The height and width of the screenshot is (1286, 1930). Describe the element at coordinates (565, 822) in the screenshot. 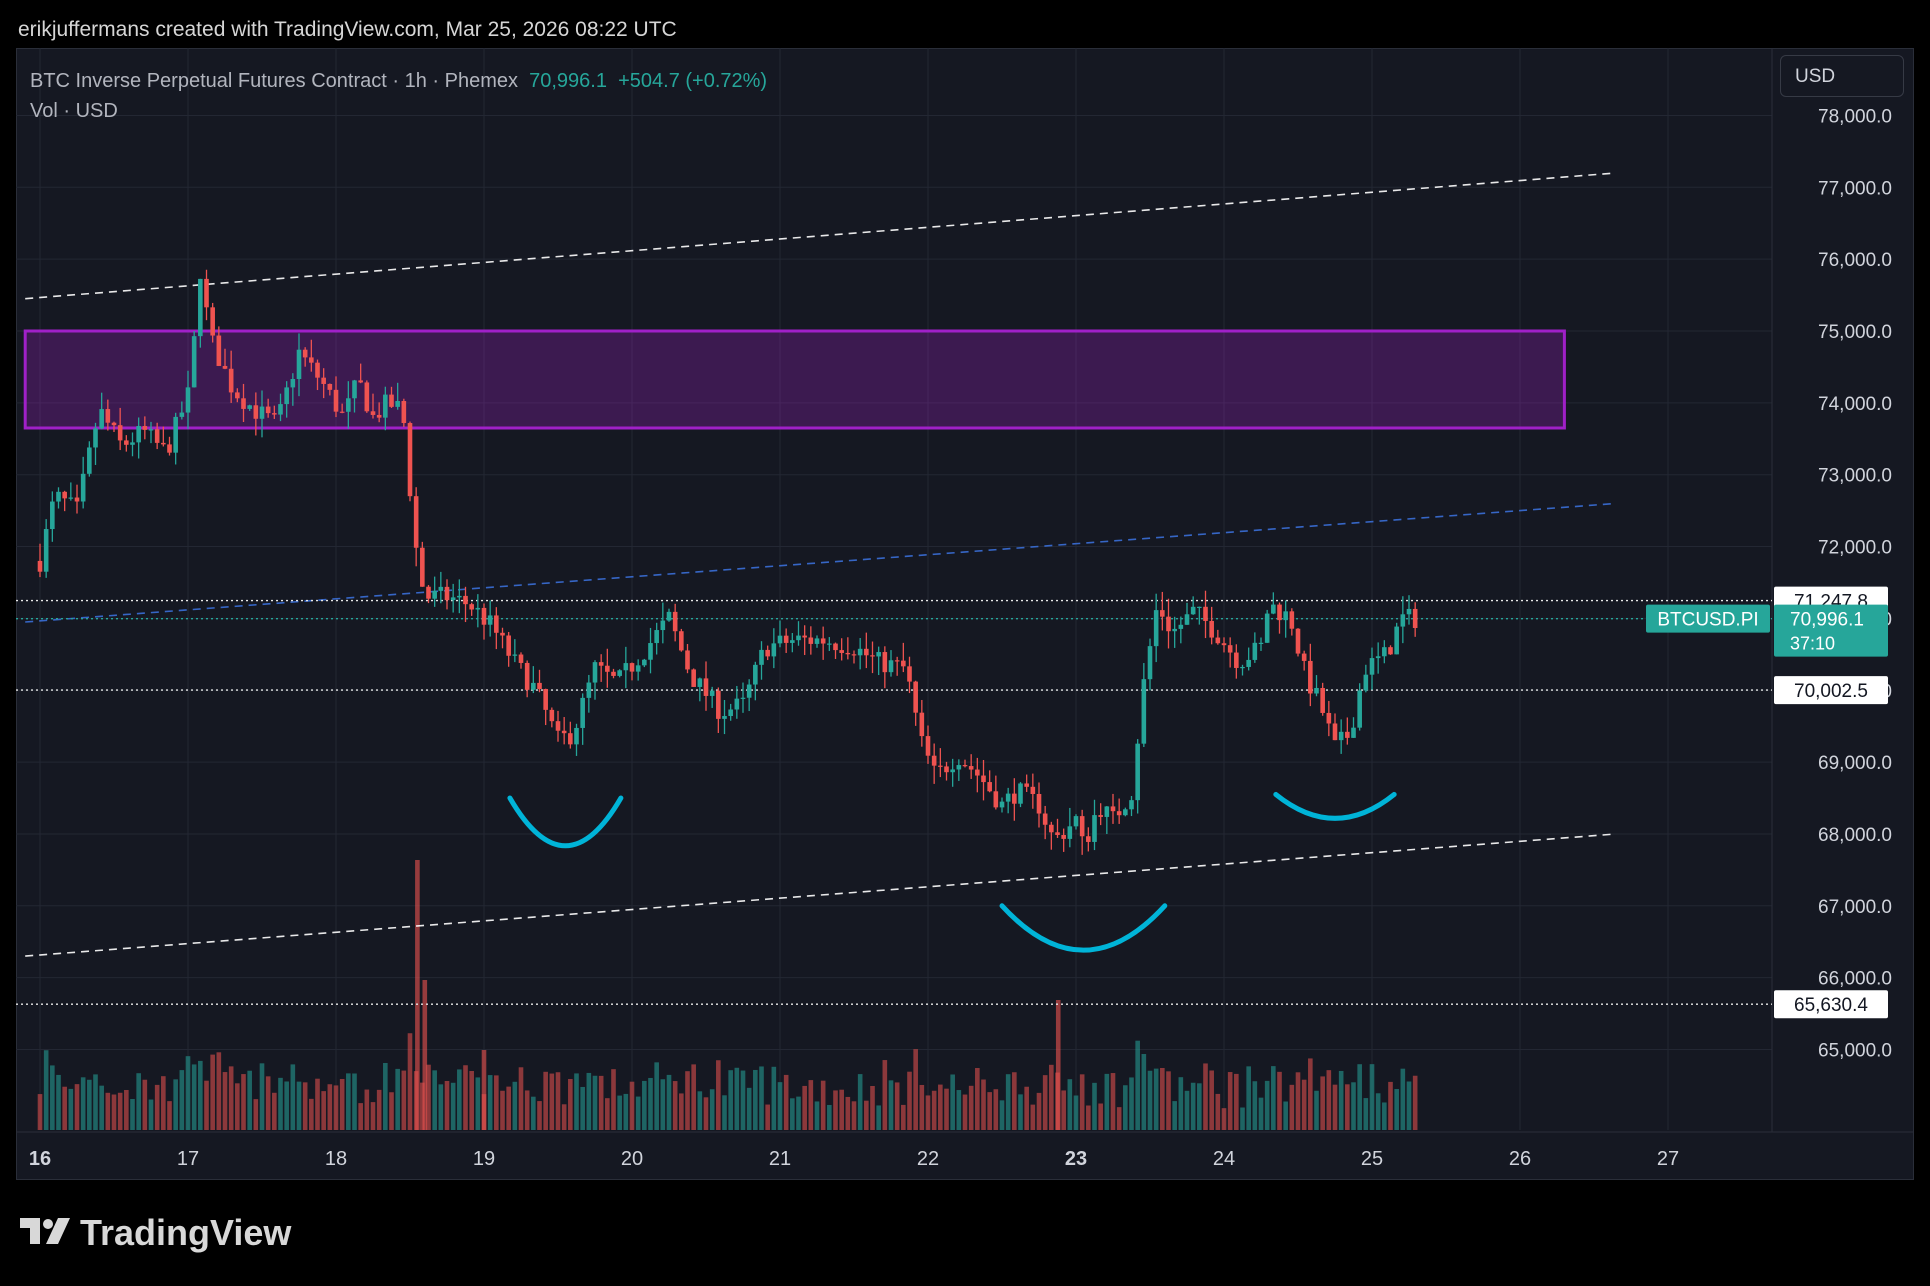

I see `arc-left-shoulder` at that location.